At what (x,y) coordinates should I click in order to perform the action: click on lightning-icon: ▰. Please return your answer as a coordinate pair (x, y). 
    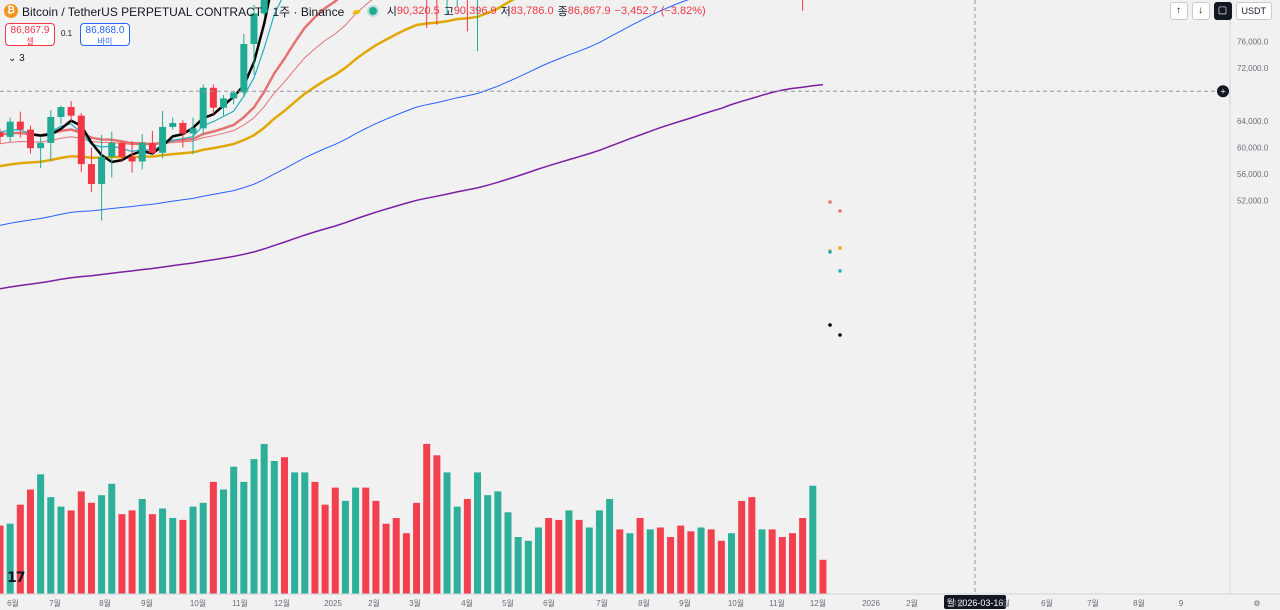
    Looking at the image, I should click on (356, 11).